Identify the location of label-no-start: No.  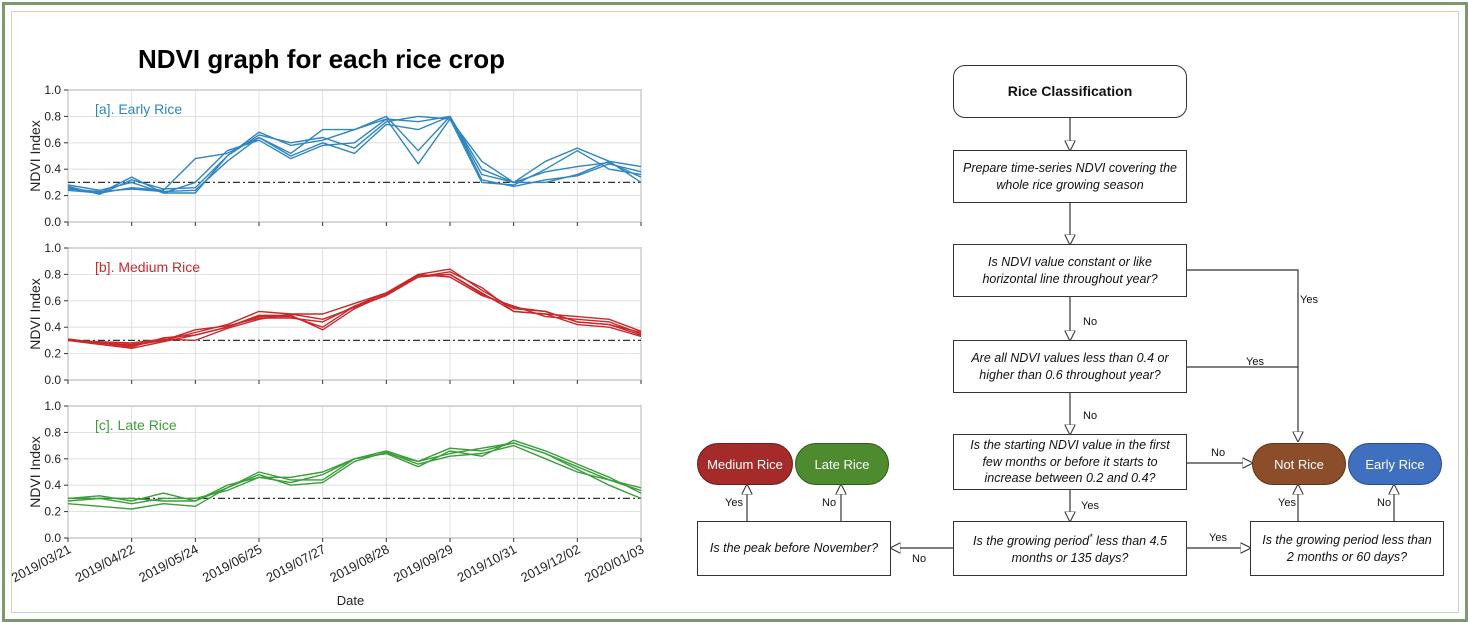
(1218, 453).